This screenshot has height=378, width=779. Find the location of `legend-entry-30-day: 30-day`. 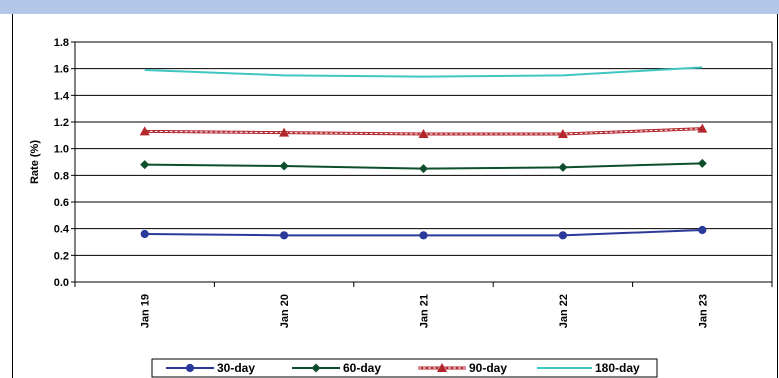

legend-entry-30-day: 30-day is located at coordinates (210, 368).